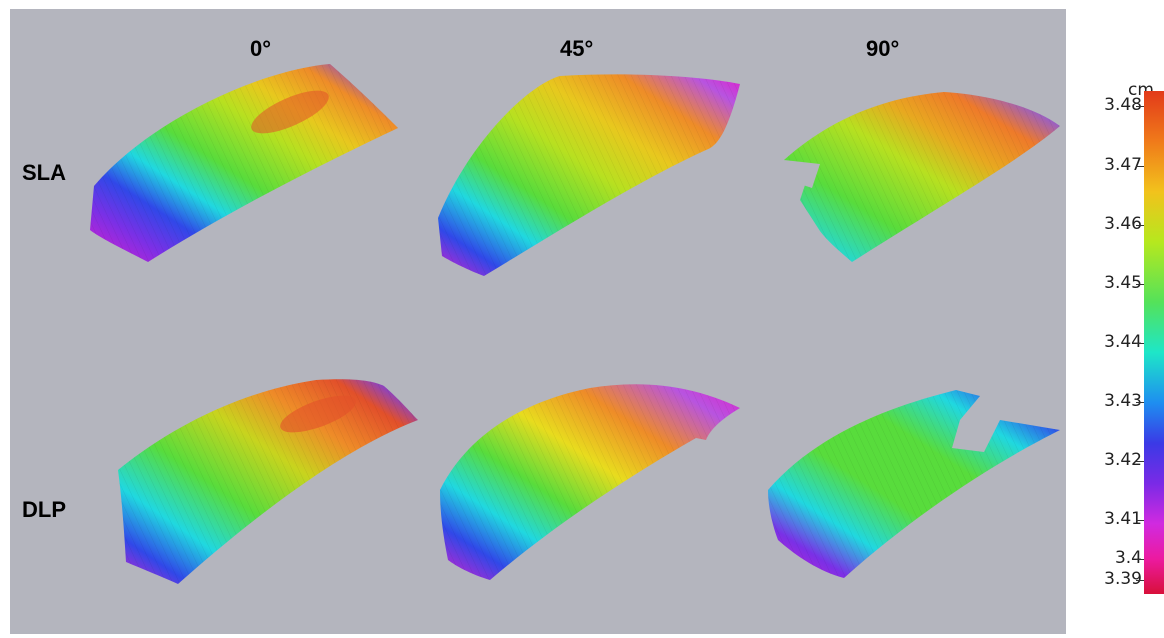 The height and width of the screenshot is (638, 1164). What do you see at coordinates (1123, 224) in the screenshot?
I see `colorbar-tick: 3.46` at bounding box center [1123, 224].